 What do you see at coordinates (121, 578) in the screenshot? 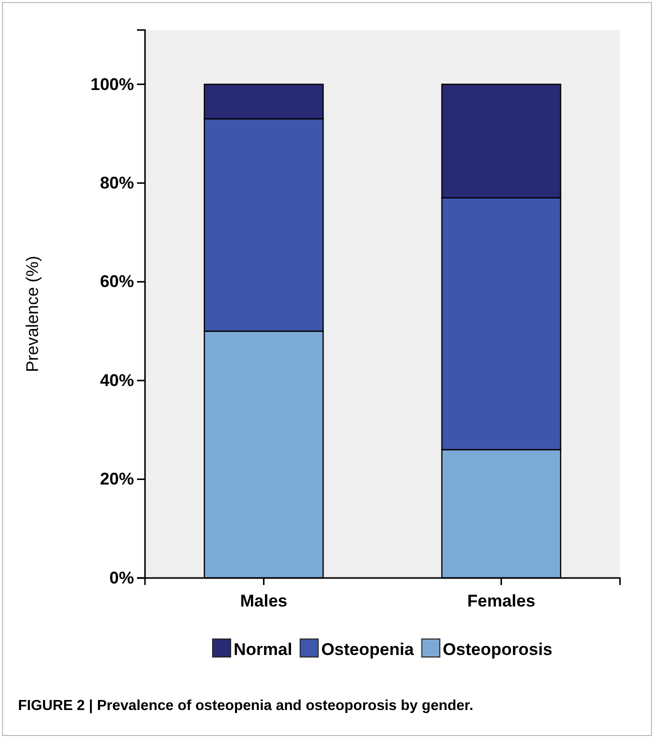
I see `y-tick-label: 0%` at bounding box center [121, 578].